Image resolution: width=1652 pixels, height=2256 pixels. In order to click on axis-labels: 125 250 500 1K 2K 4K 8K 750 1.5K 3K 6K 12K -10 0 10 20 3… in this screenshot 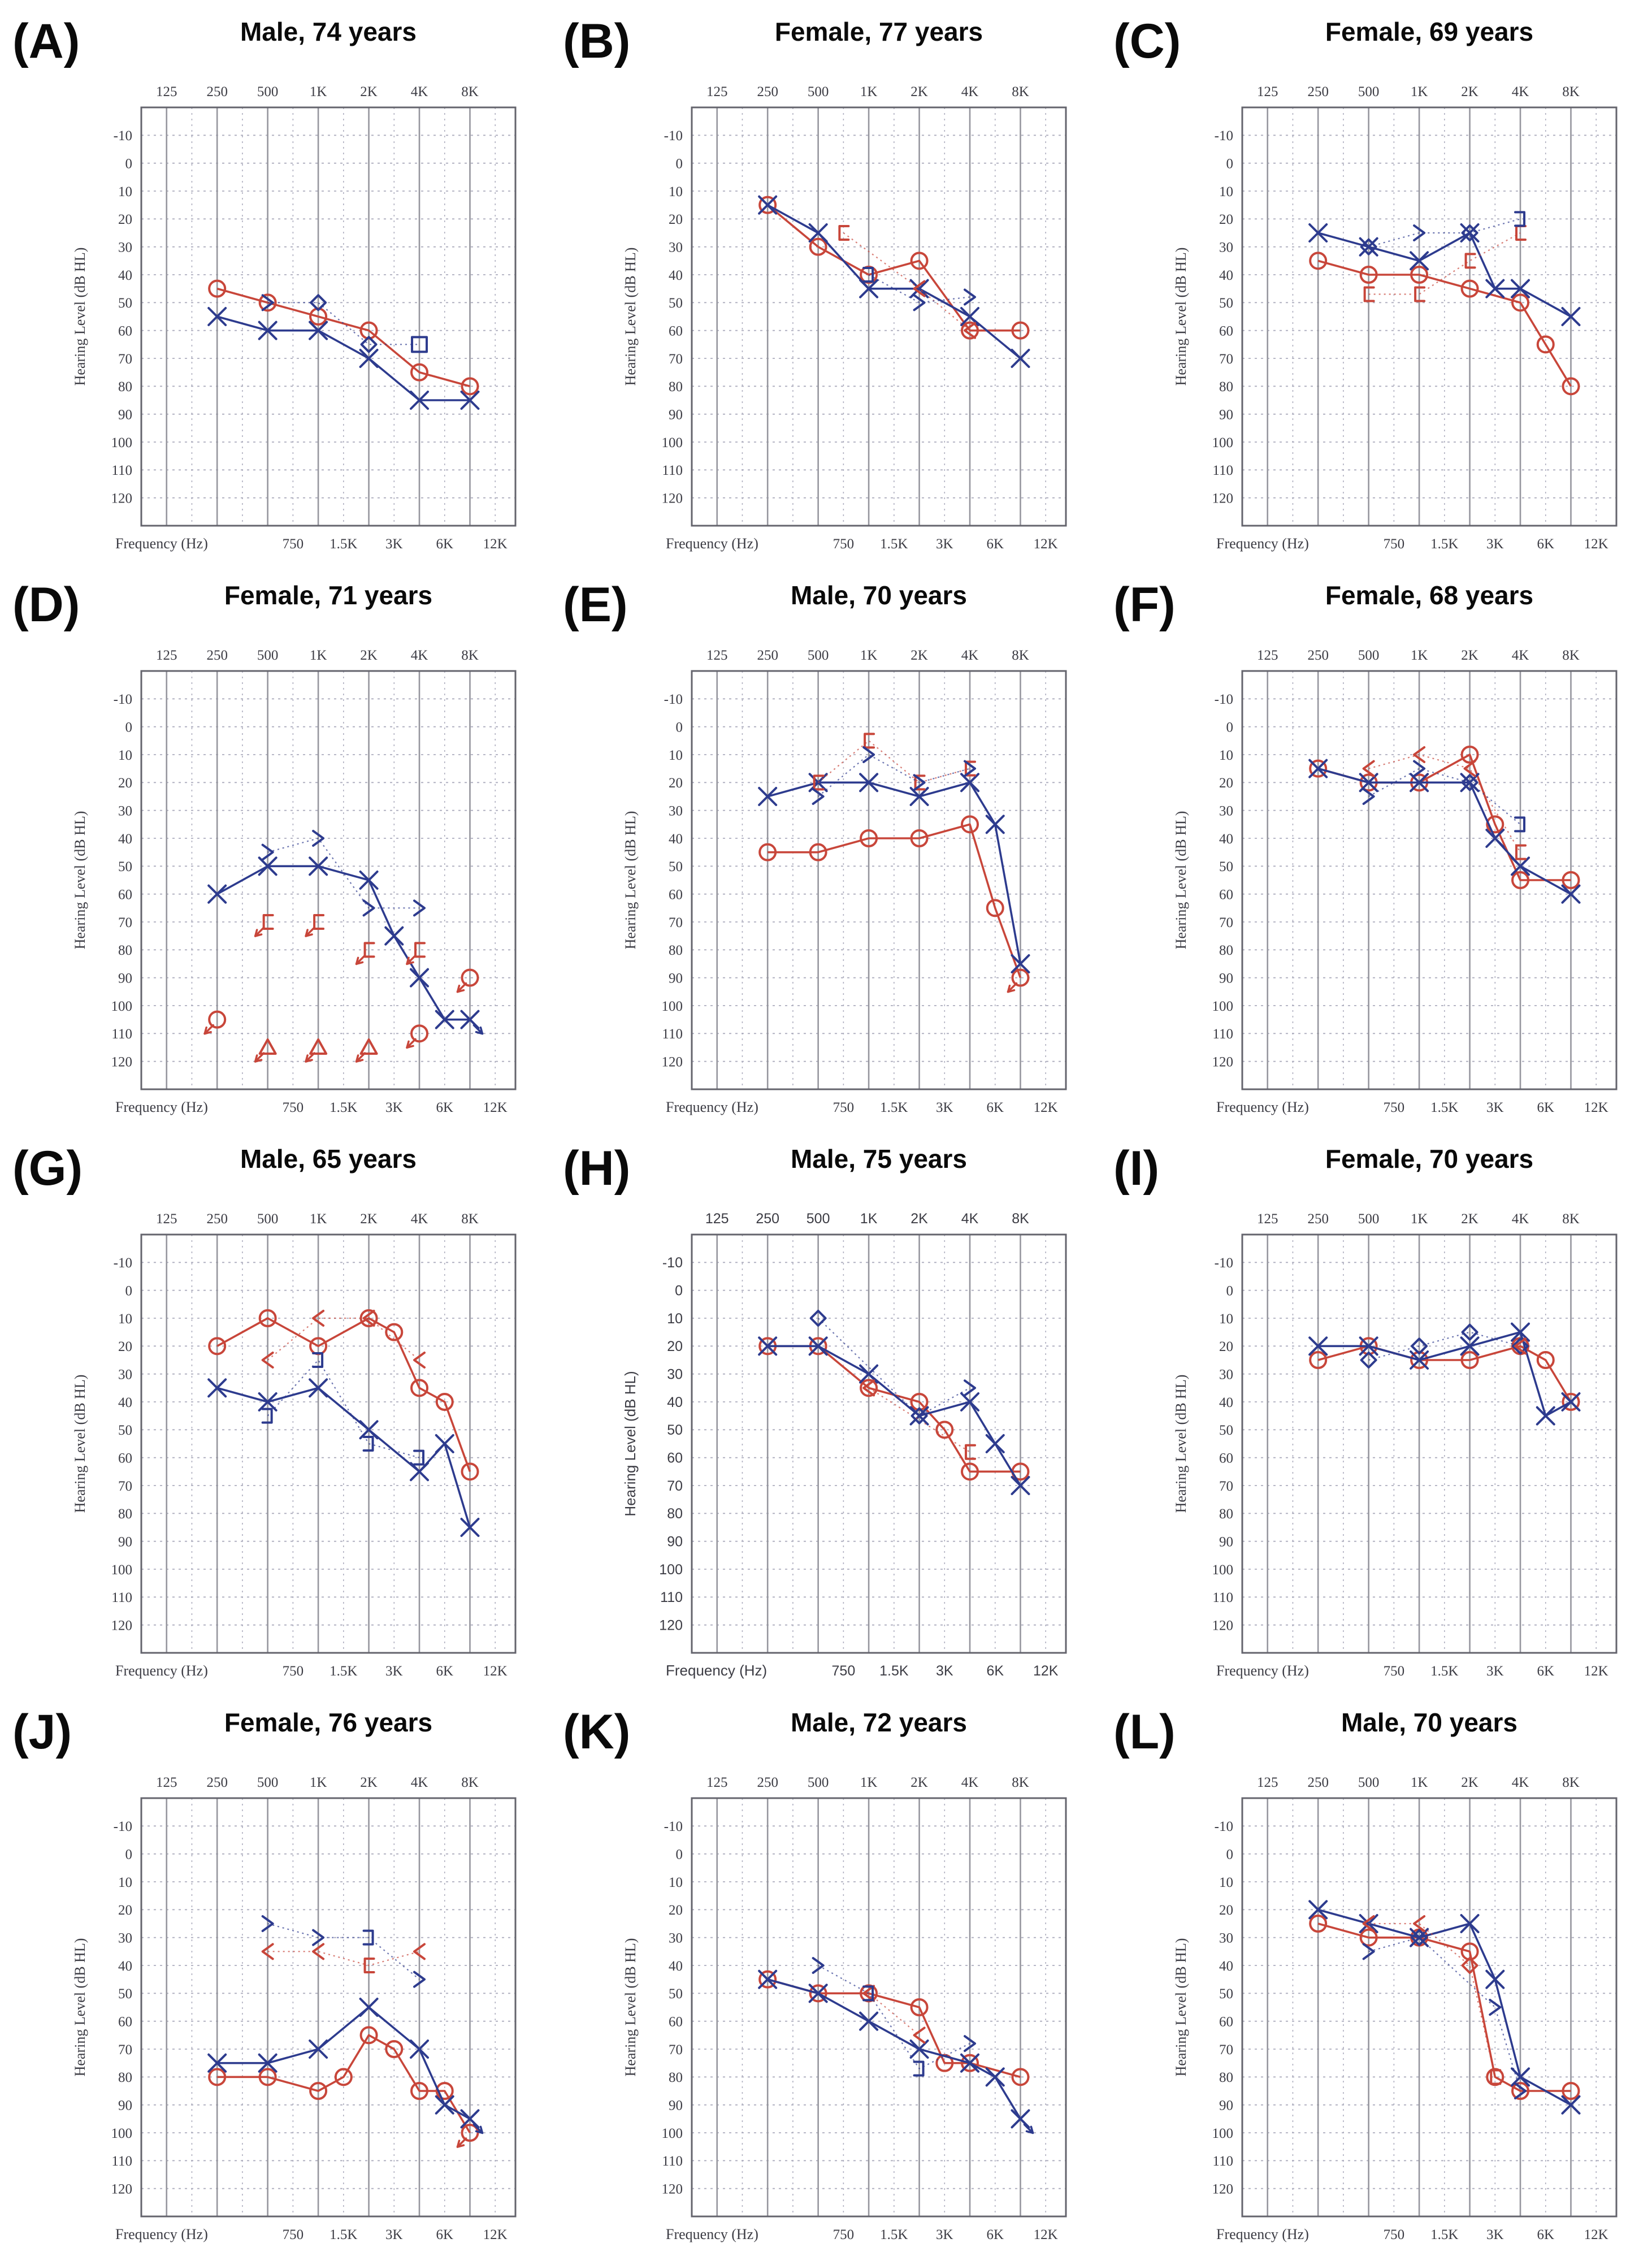, I will do `click(290, 1445)`.